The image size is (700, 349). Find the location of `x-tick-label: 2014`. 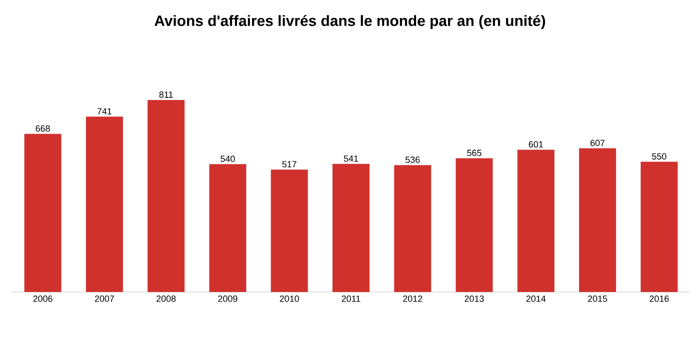

x-tick-label: 2014 is located at coordinates (536, 299).